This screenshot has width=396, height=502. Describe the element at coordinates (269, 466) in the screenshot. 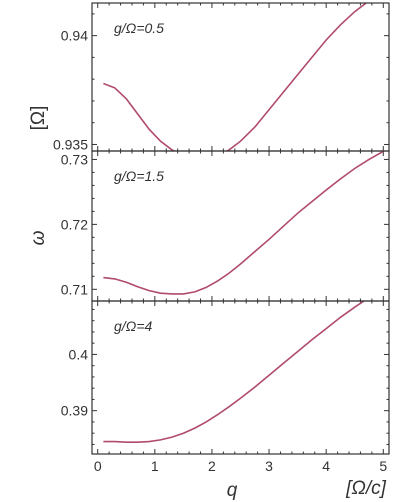

I see `x-tick-label: 3` at that location.